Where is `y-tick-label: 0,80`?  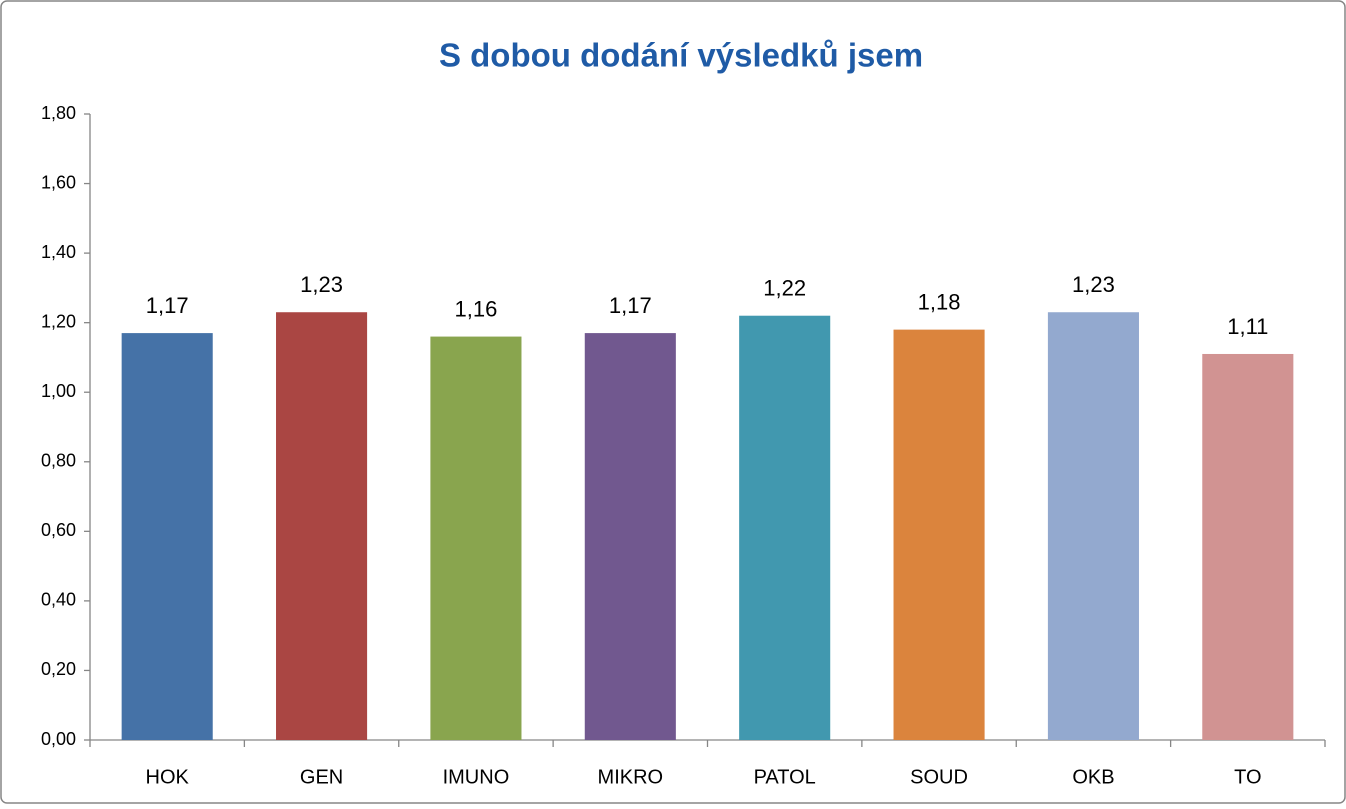
y-tick-label: 0,80 is located at coordinates (58, 461).